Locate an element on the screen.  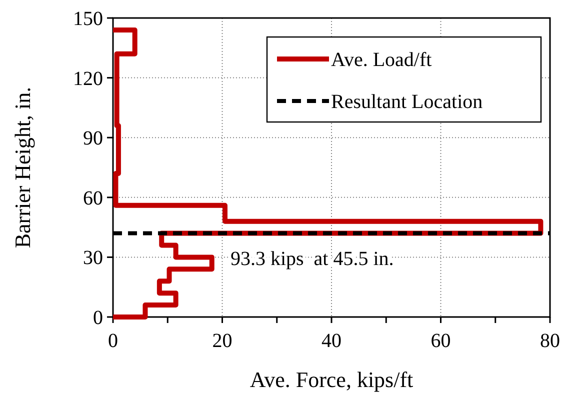
x-tick-label: 0 is located at coordinates (113, 341).